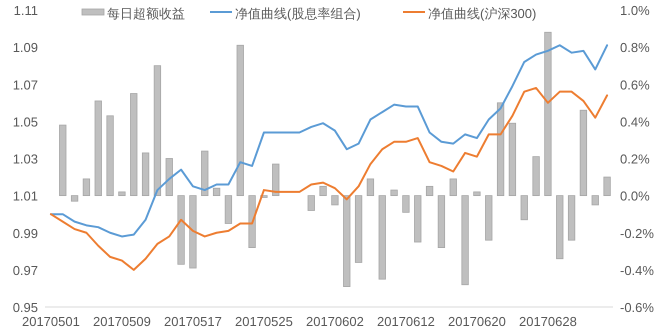 Image resolution: width=658 pixels, height=330 pixels. I want to click on ytick: 1.01, so click(25, 196).